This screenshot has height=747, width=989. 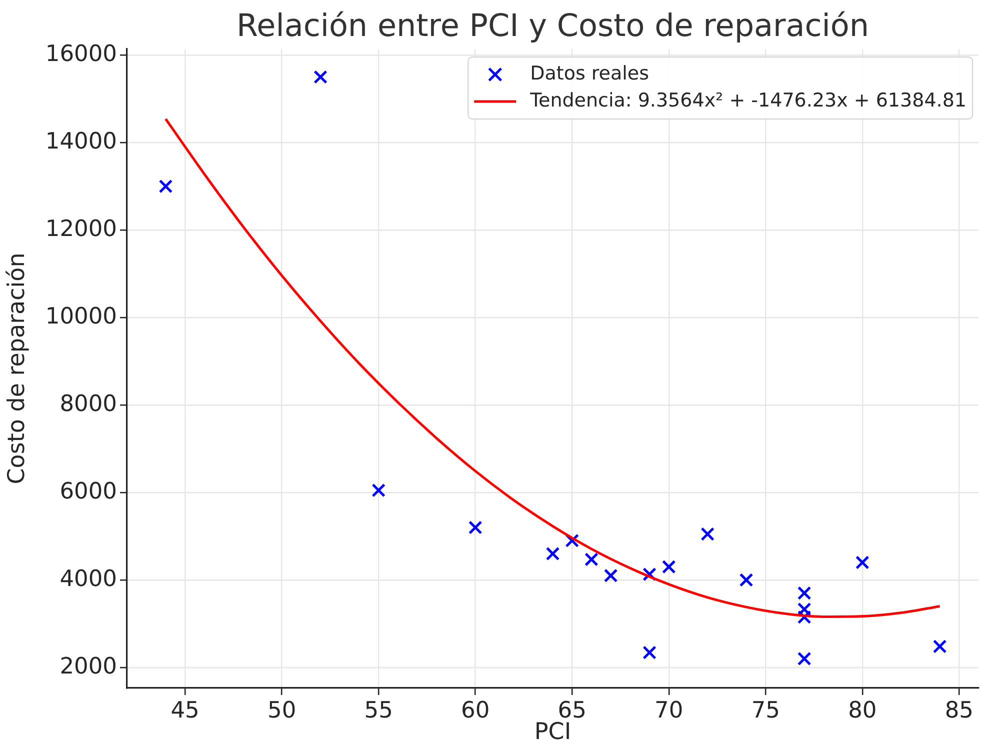 What do you see at coordinates (88, 666) in the screenshot?
I see `y-tick-label: 2000` at bounding box center [88, 666].